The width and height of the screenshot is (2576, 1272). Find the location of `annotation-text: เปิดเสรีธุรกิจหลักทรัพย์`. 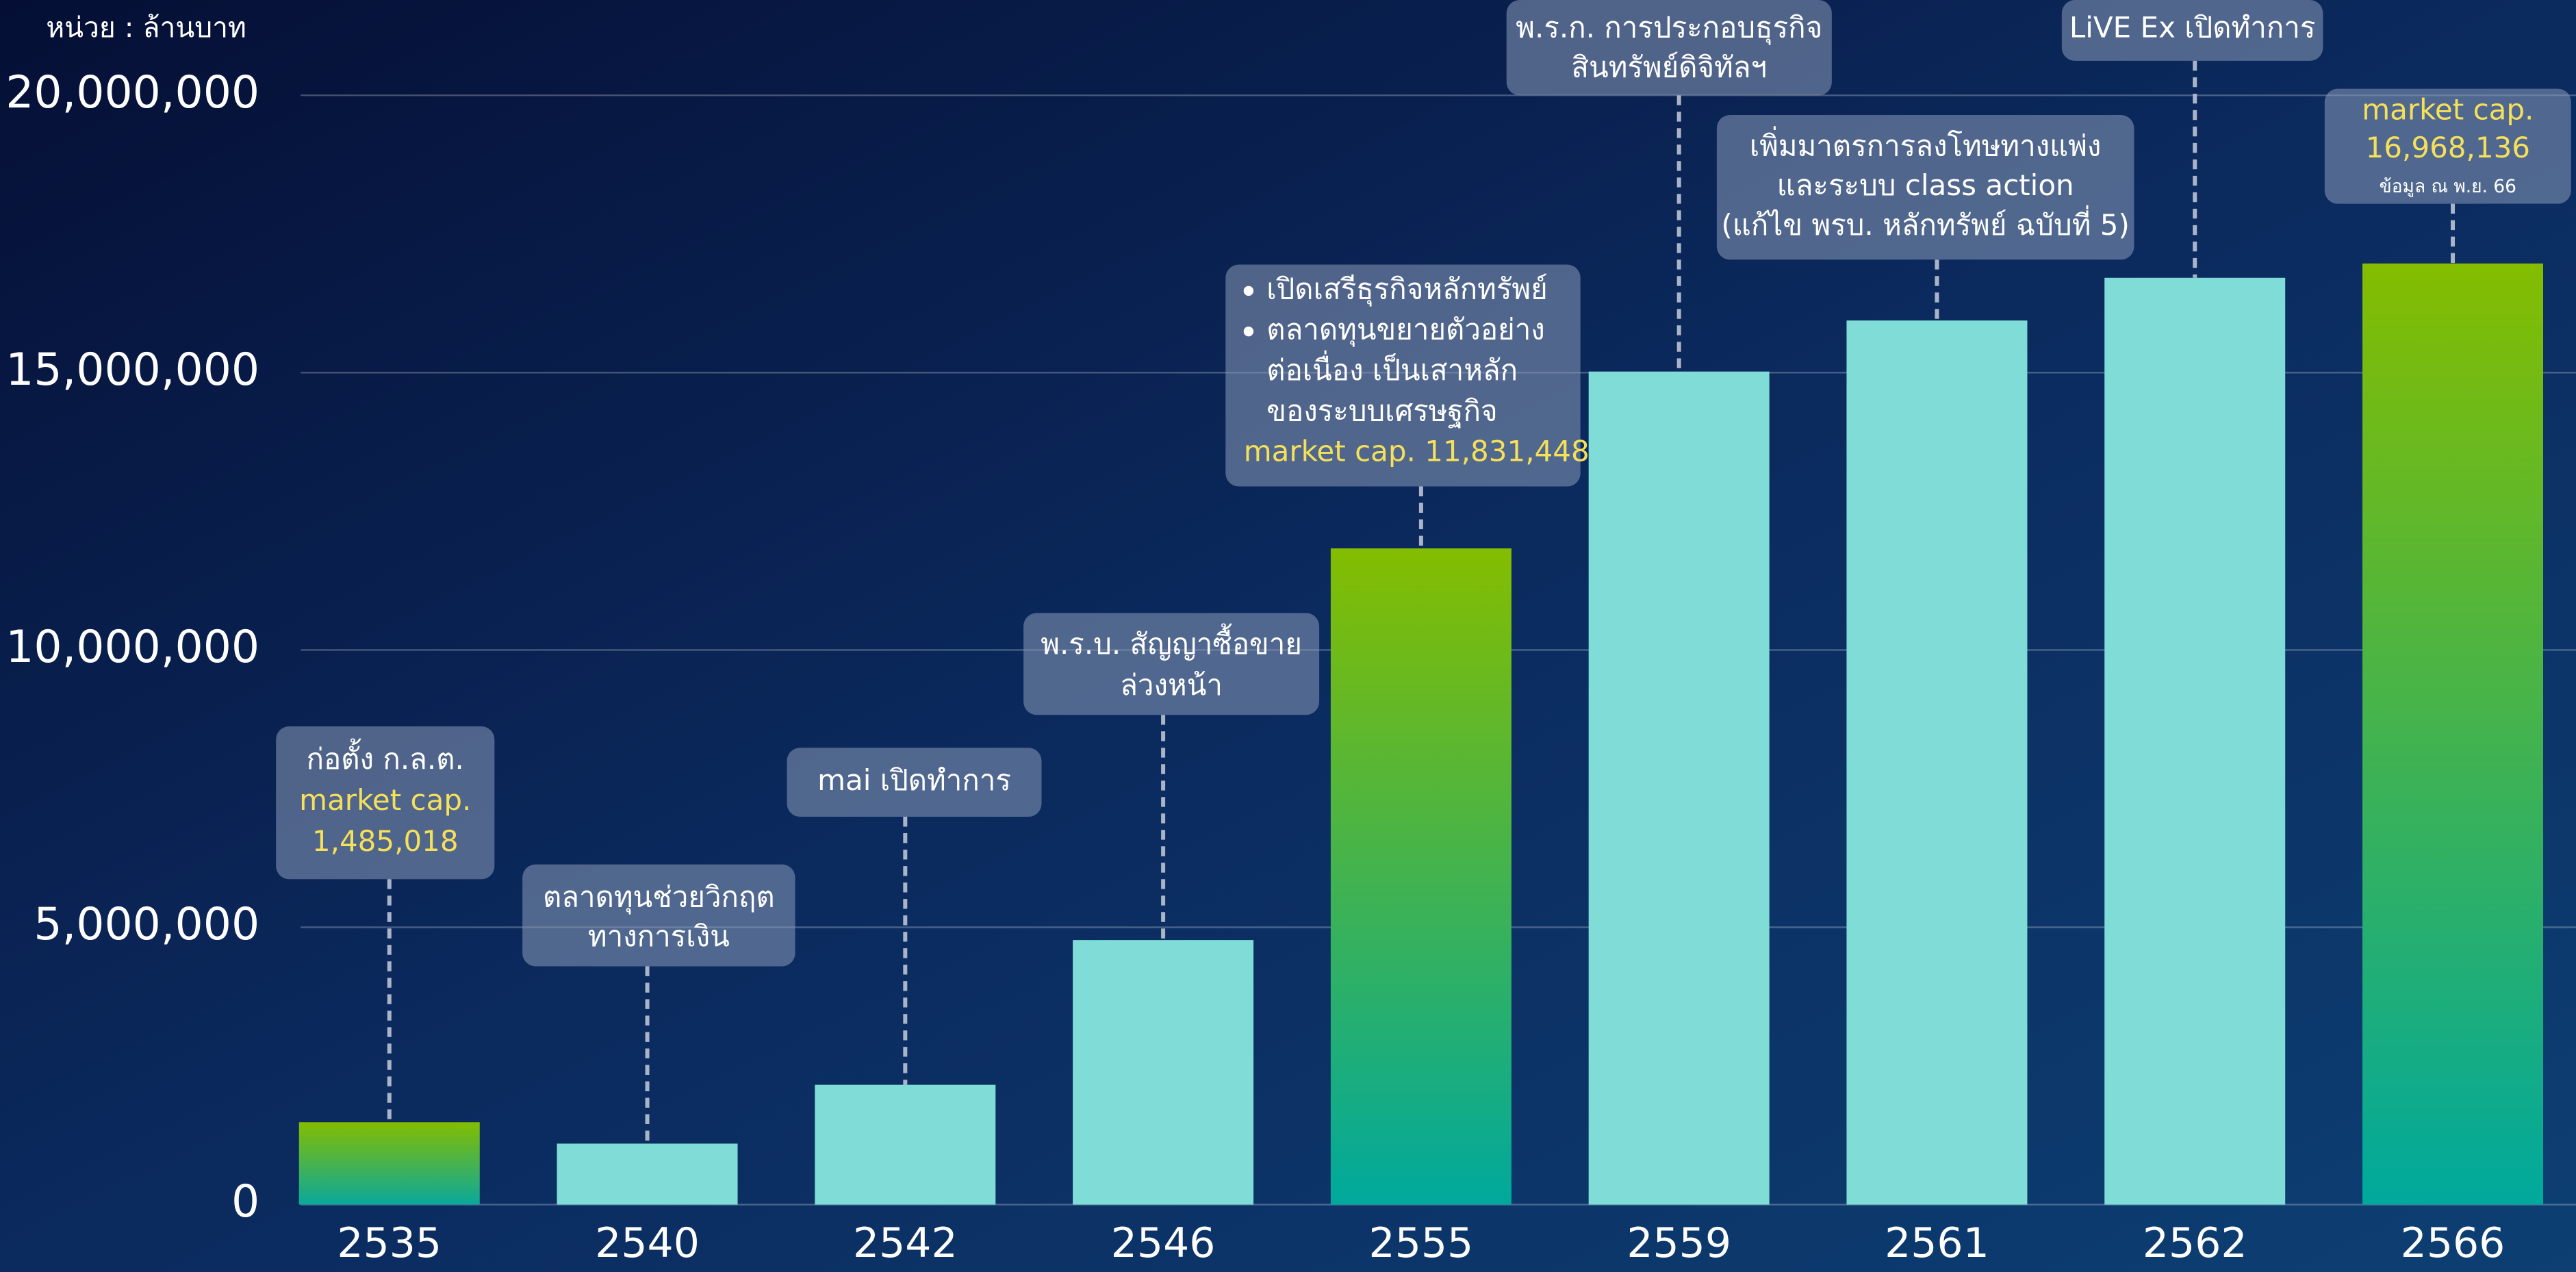

annotation-text: เปิดเสรีธุรกิจหลักทรัพย์ is located at coordinates (1406, 290).